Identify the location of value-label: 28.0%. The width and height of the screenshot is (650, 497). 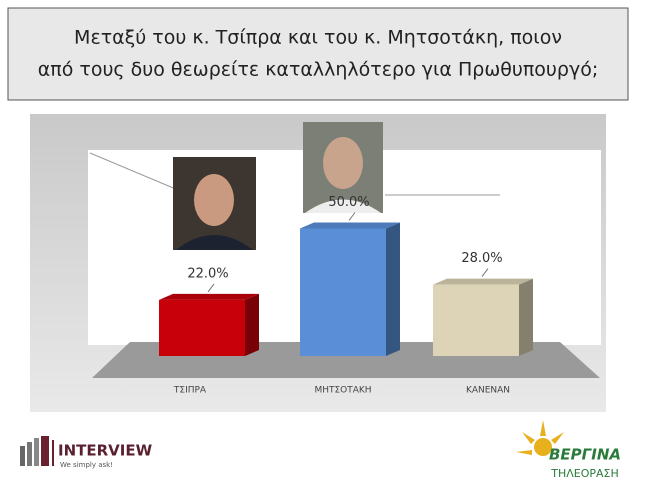
(481, 258).